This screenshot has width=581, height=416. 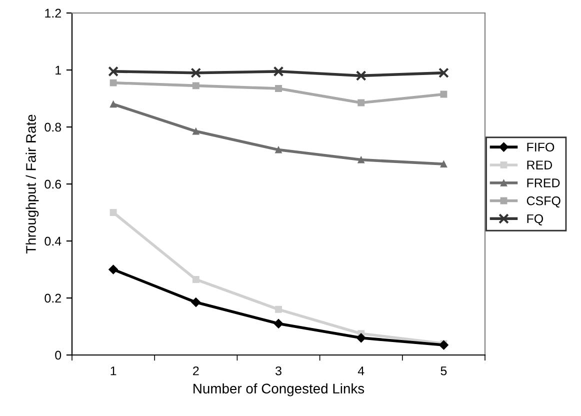 I want to click on y-tick-label: 0.4, so click(x=53, y=241).